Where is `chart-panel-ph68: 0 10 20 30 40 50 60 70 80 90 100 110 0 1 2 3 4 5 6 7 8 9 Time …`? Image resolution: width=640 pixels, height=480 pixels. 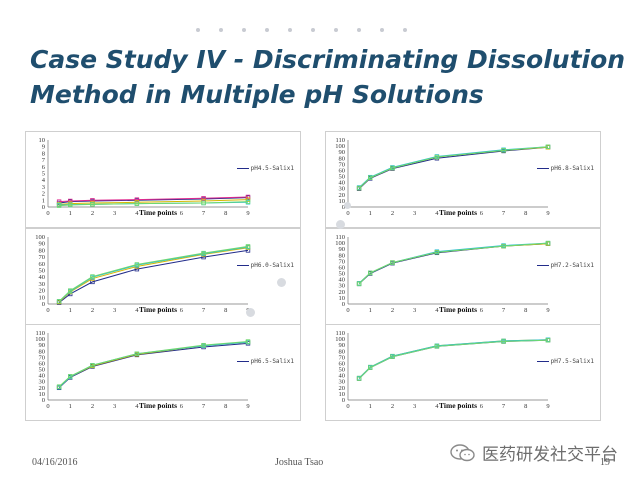 chart-panel-ph68: 0 10 20 30 40 50 60 70 80 90 100 110 0 1 2 3 4 5 6 7 8 9 Time … is located at coordinates (463, 179).